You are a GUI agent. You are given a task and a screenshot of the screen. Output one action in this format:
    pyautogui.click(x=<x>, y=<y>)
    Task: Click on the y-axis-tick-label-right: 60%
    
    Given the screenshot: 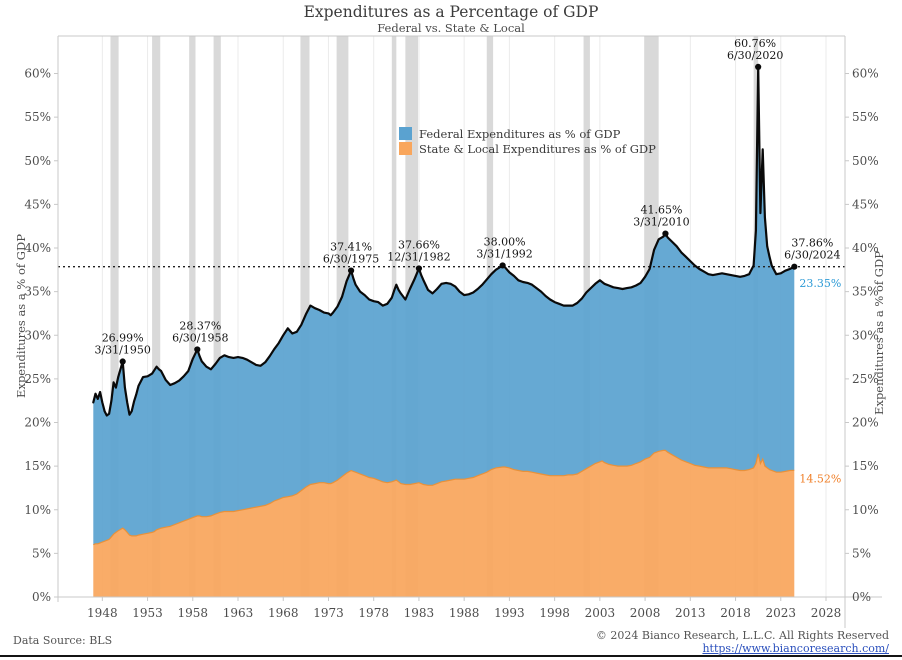 What is the action you would take?
    pyautogui.click(x=865, y=74)
    